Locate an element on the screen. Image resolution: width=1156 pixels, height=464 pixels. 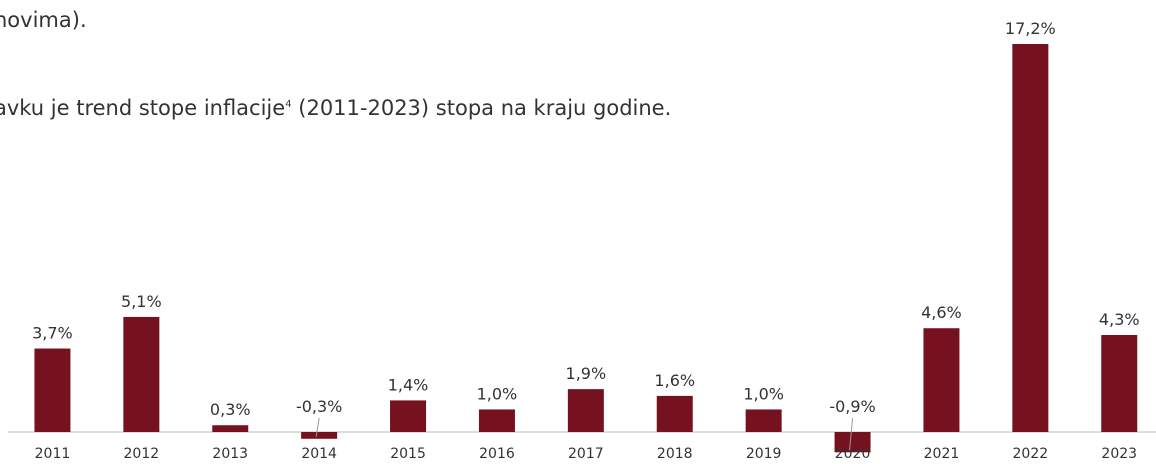
value-label: 0,3% is located at coordinates (230, 409).